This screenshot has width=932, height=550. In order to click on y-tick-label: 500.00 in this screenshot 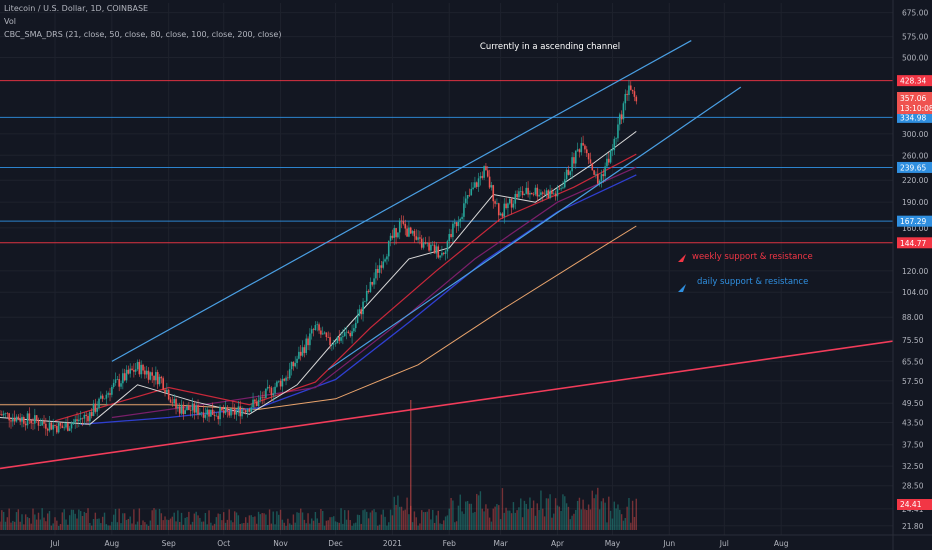, I will do `click(915, 58)`.